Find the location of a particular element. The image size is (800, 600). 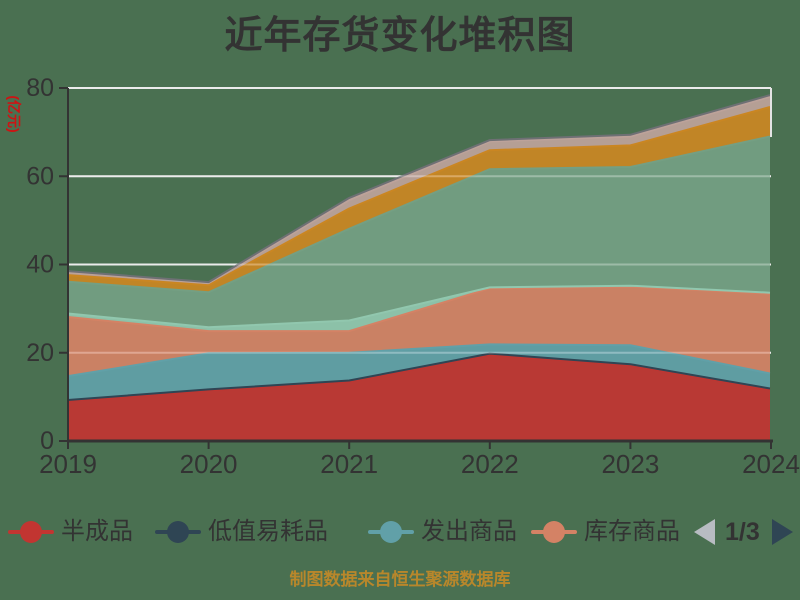

legend-label: 半成品 is located at coordinates (97, 531).